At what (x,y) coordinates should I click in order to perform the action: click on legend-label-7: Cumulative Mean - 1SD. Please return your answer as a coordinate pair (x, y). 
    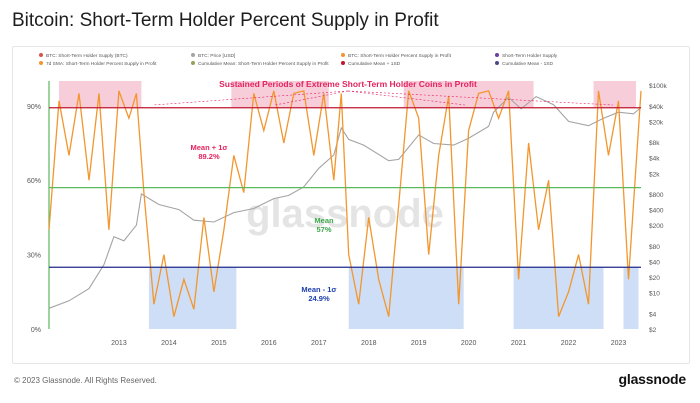
    Looking at the image, I should click on (527, 64).